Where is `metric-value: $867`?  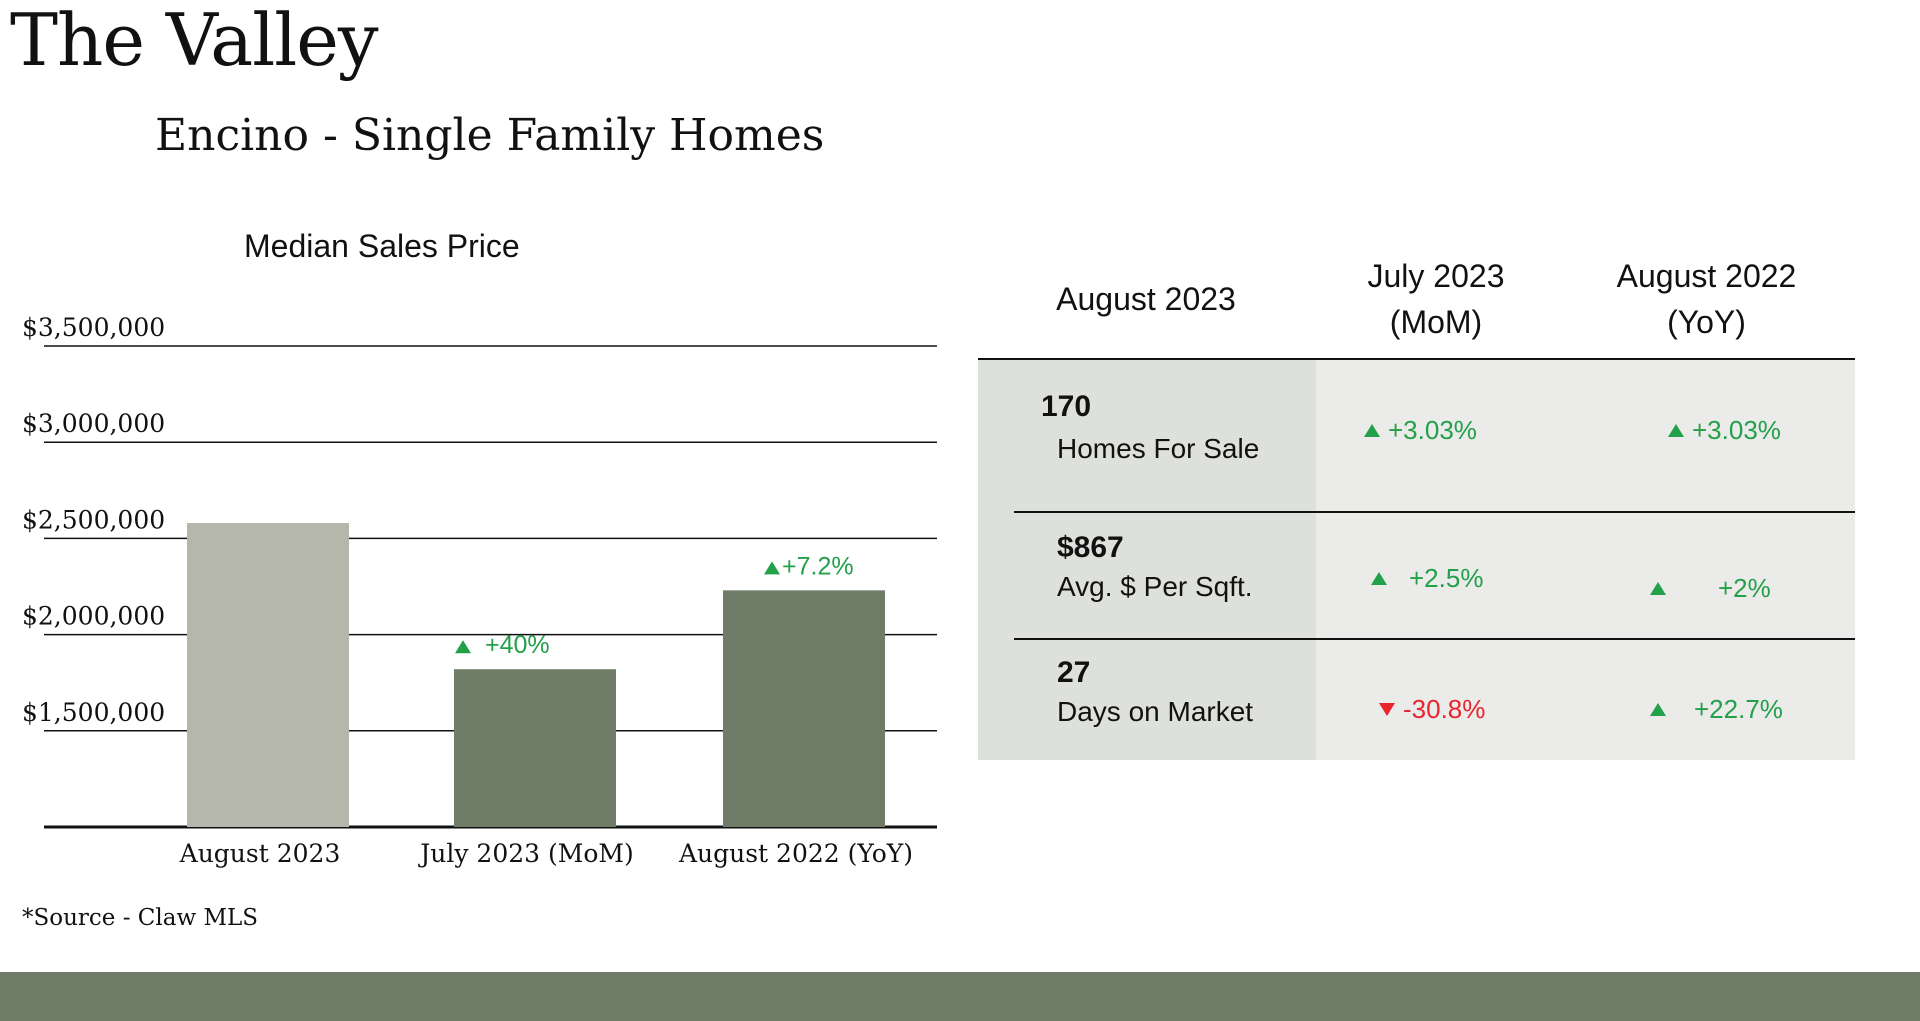 metric-value: $867 is located at coordinates (1090, 547).